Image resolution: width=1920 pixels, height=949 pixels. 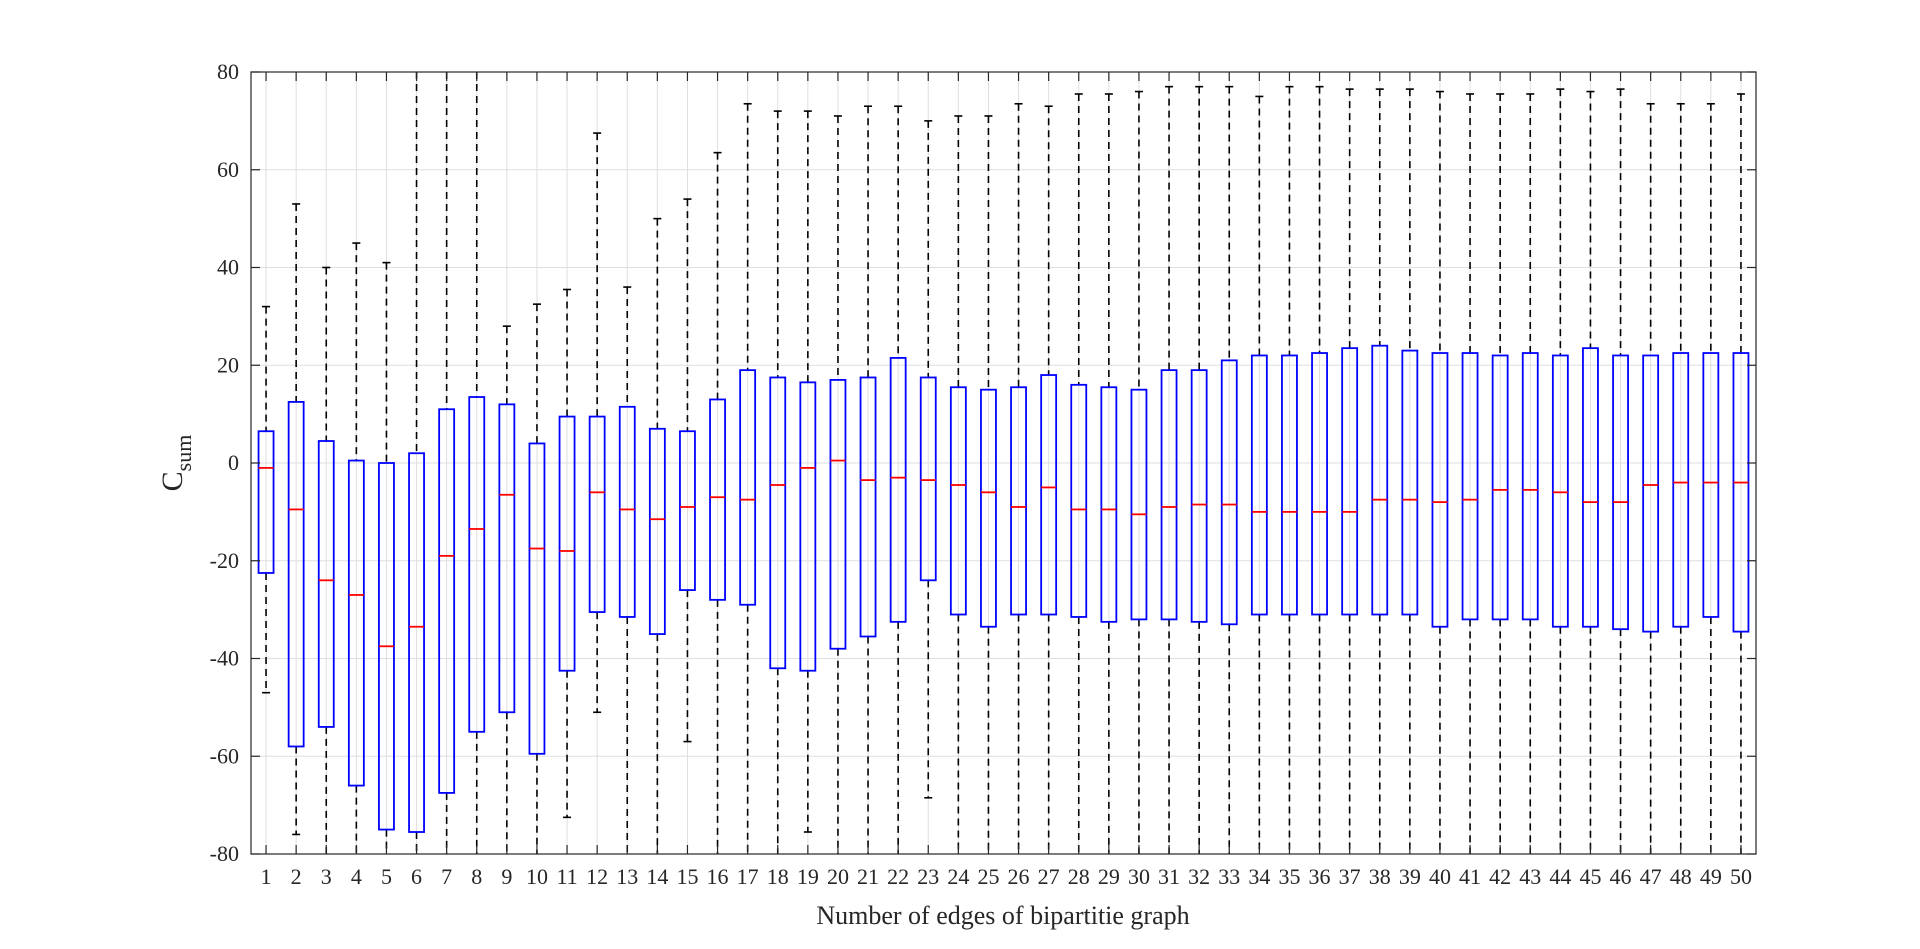 I want to click on x-tick-label: 35, so click(x=1289, y=876).